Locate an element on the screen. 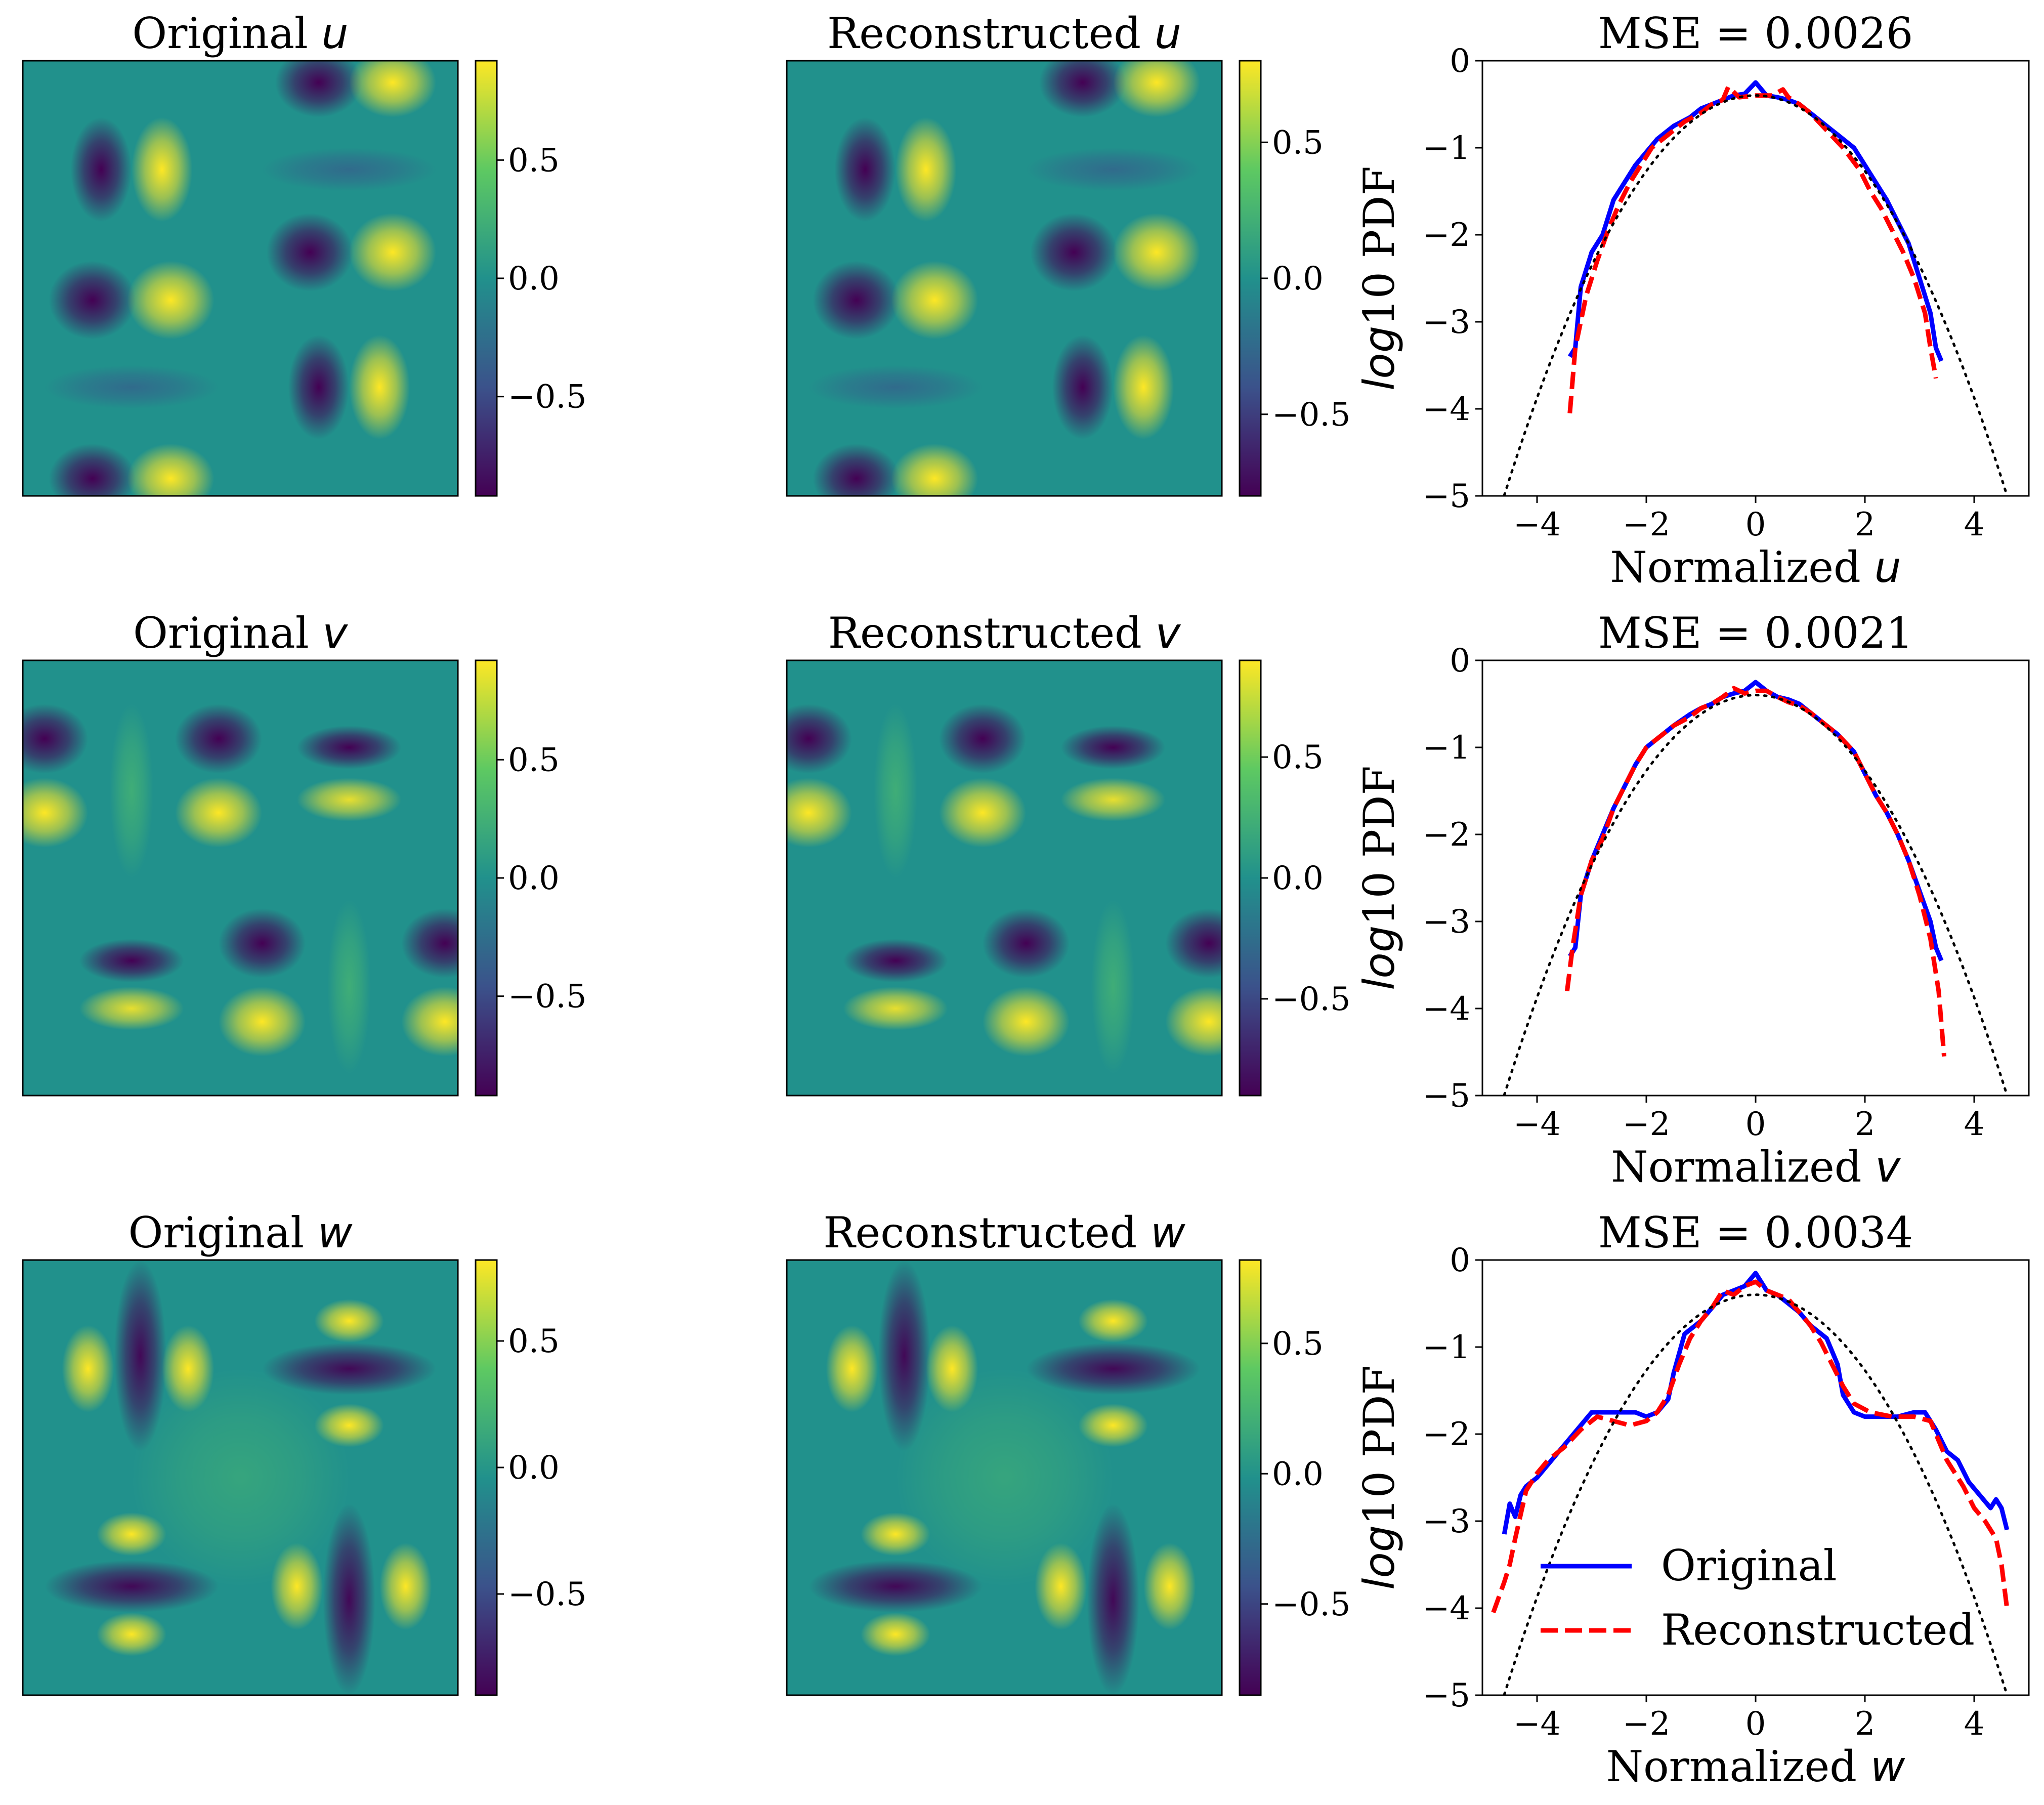  x-axis-label: Normalized w is located at coordinates (1755, 1766).